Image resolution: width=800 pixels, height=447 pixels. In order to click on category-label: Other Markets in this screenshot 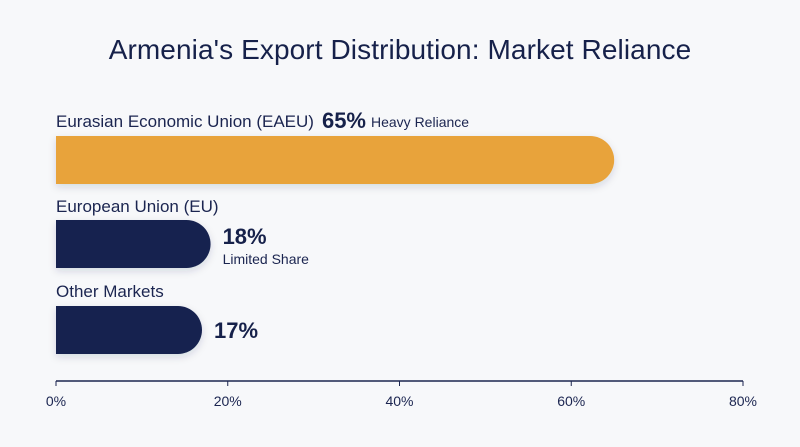, I will do `click(110, 291)`.